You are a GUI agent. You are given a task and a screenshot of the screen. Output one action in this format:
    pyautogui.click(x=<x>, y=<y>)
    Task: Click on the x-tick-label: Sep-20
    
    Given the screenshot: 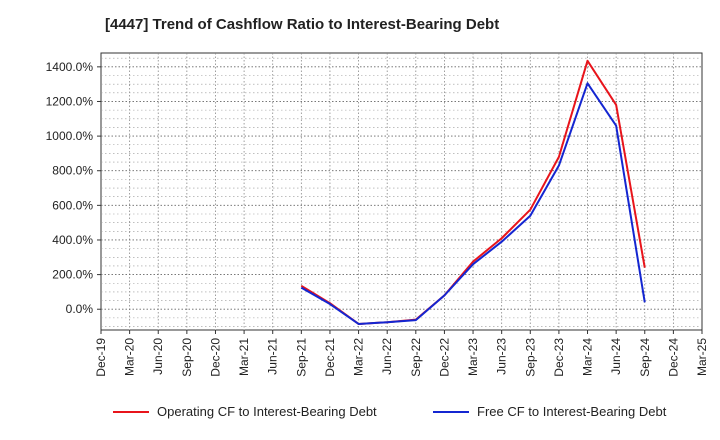 What is the action you would take?
    pyautogui.click(x=187, y=357)
    